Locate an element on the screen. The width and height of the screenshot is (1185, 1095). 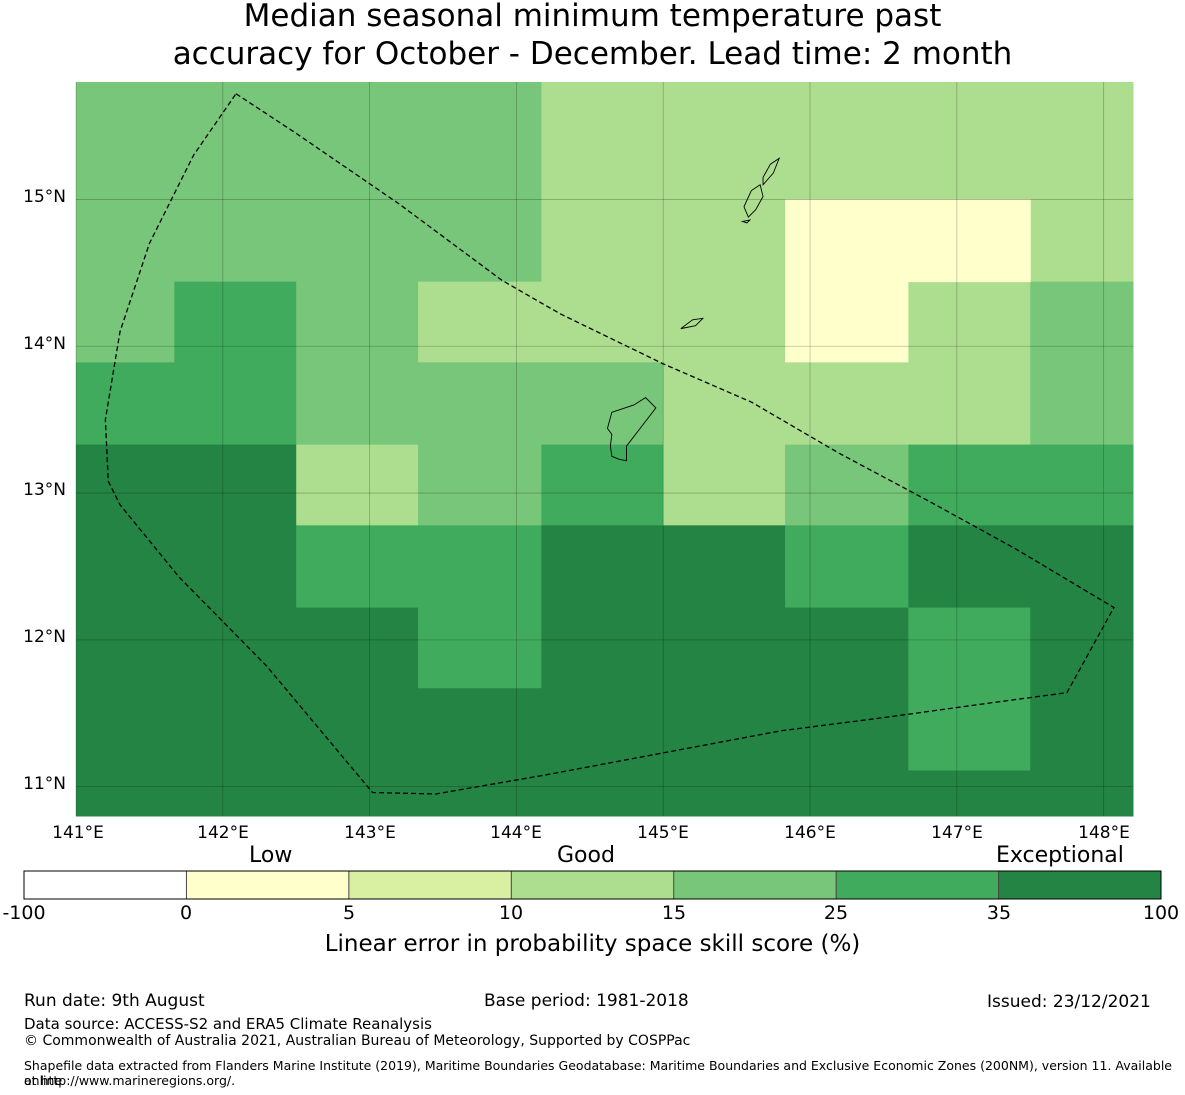
category-exceptional: Exceptional is located at coordinates (1060, 855).